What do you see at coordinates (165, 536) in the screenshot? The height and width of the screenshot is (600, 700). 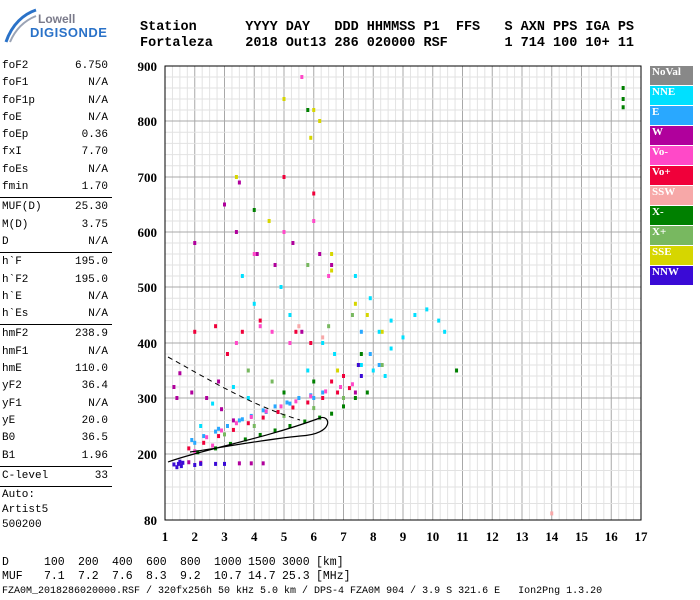 I see `x-tick-label: 1` at bounding box center [165, 536].